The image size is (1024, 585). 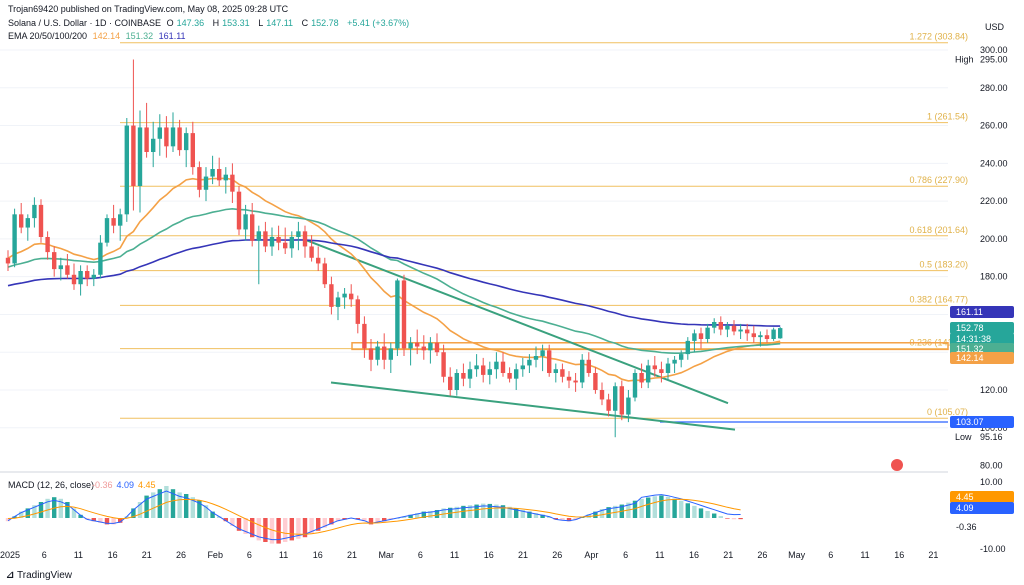 I want to click on time-tick: 21, so click(x=728, y=555).